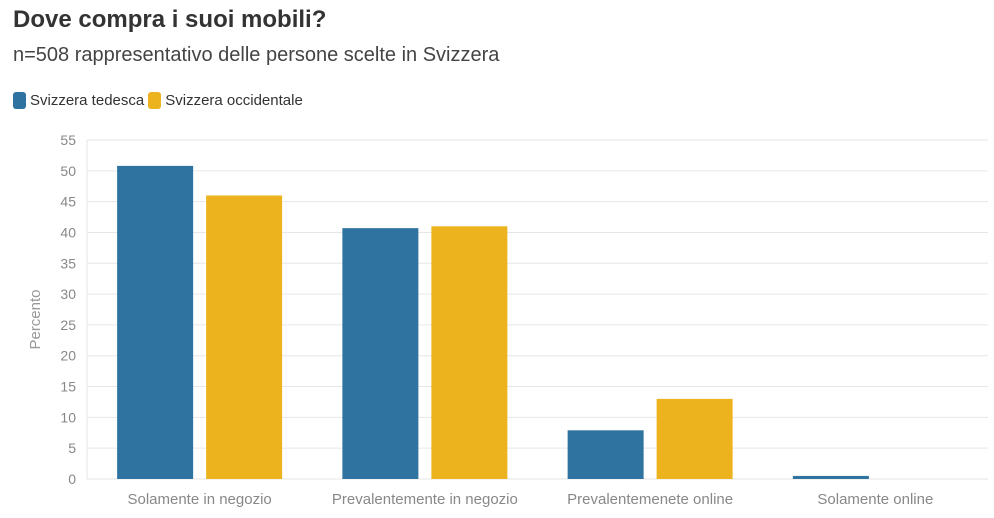  I want to click on y-tick-label: 50, so click(68, 171).